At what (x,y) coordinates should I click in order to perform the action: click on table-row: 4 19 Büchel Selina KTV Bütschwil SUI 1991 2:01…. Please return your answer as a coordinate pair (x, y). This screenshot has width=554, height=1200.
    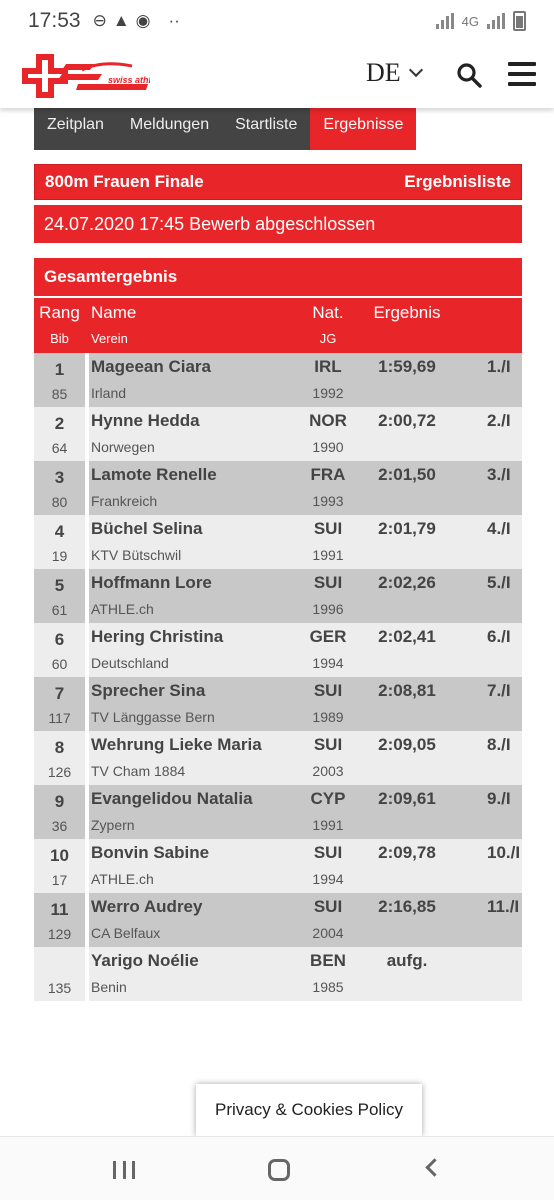
    Looking at the image, I should click on (278, 542).